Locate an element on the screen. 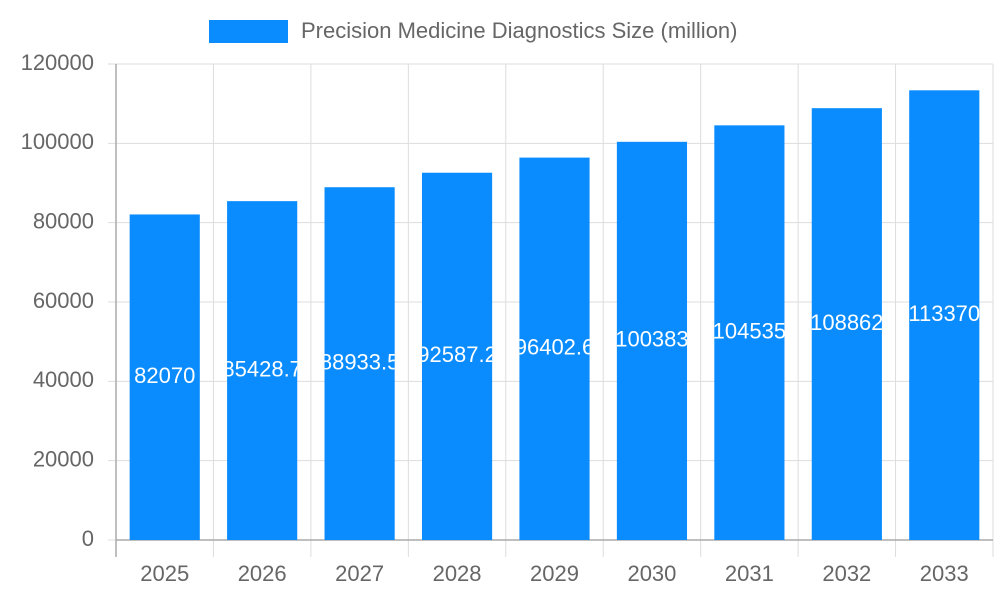 This screenshot has height=600, width=1000. data-label: 82070 is located at coordinates (164, 375).